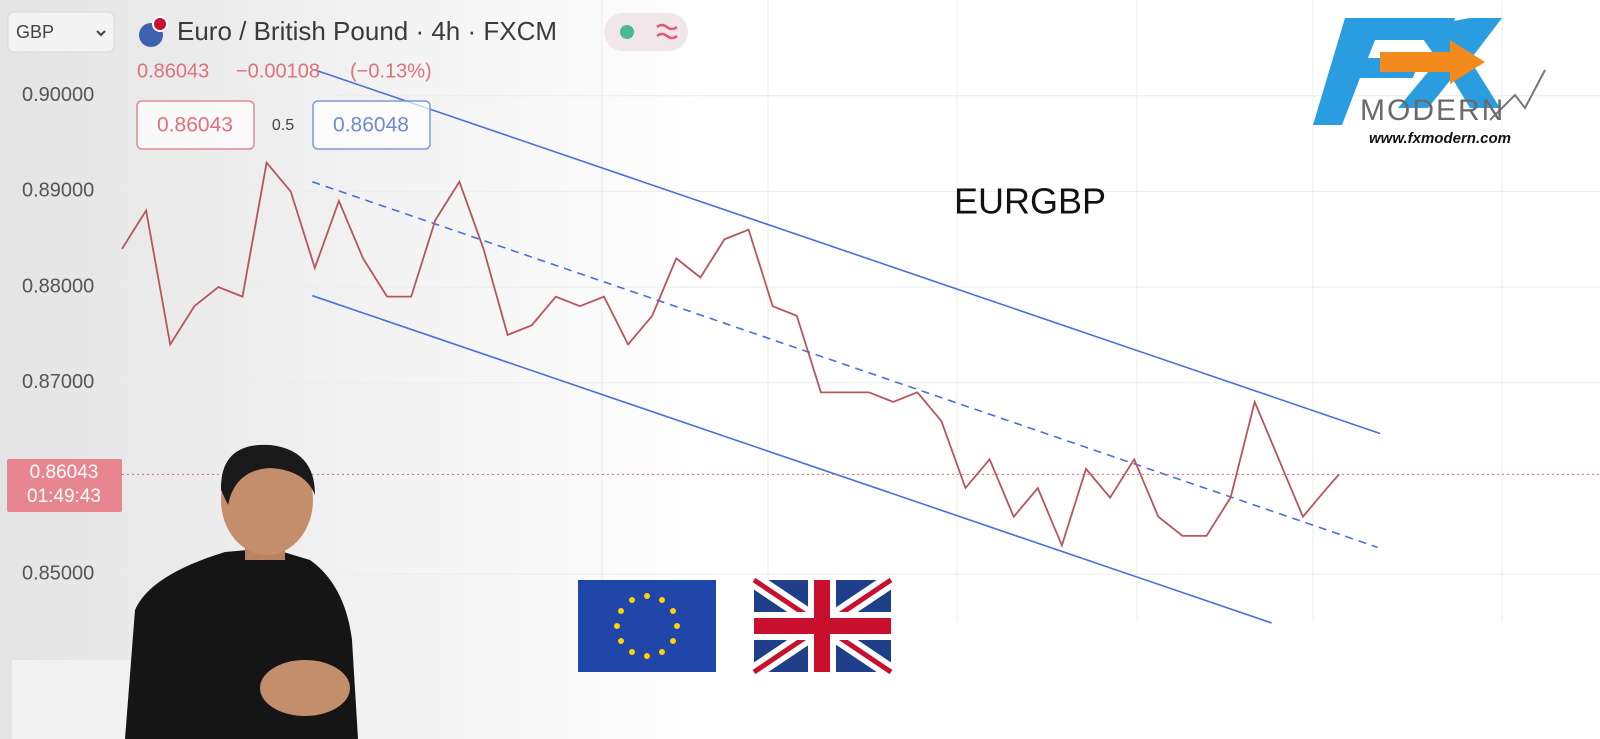 The height and width of the screenshot is (739, 1600). I want to click on logo: MODERN www.fxmodern.com, so click(1429, 82).